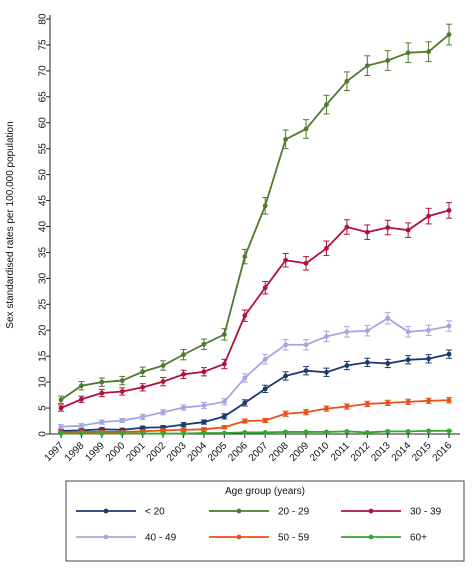 The image size is (474, 569). I want to click on x-tick-label: 1999, so click(95, 452).